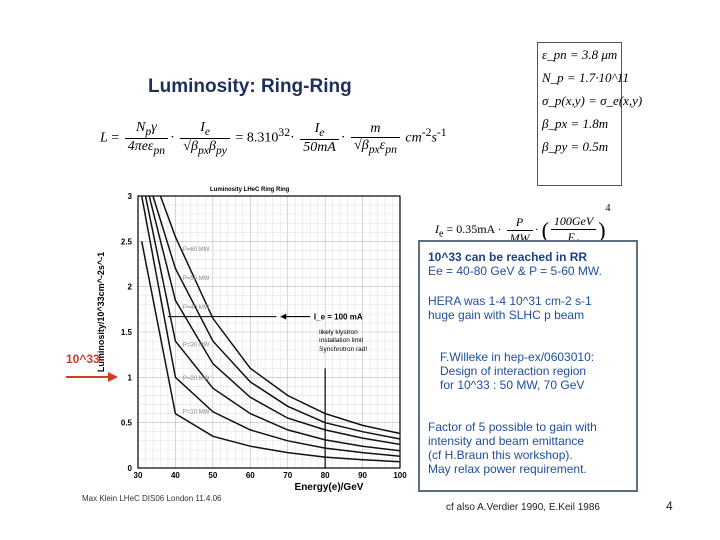 This screenshot has width=720, height=540. Describe the element at coordinates (212, 475) in the screenshot. I see `x-tick-label: 50` at that location.